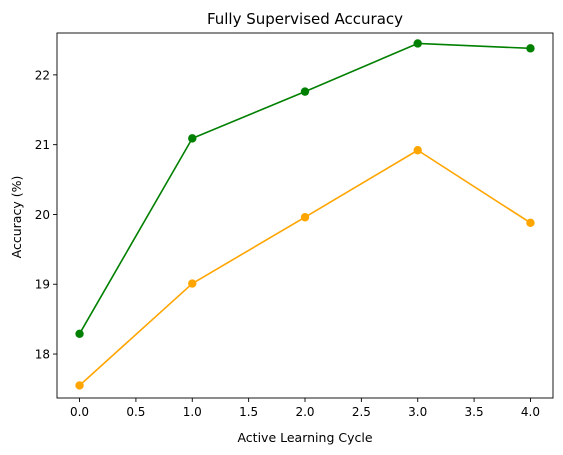  Describe the element at coordinates (42, 75) in the screenshot. I see `y-tick-label: 22` at that location.